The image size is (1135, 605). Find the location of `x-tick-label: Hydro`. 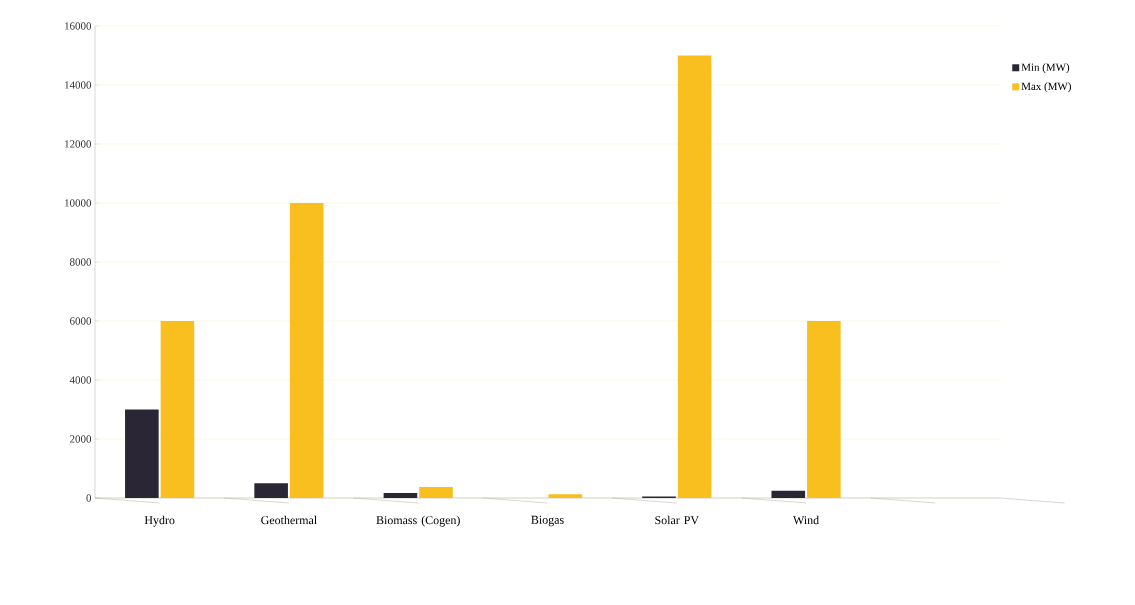

x-tick-label: Hydro is located at coordinates (159, 521).